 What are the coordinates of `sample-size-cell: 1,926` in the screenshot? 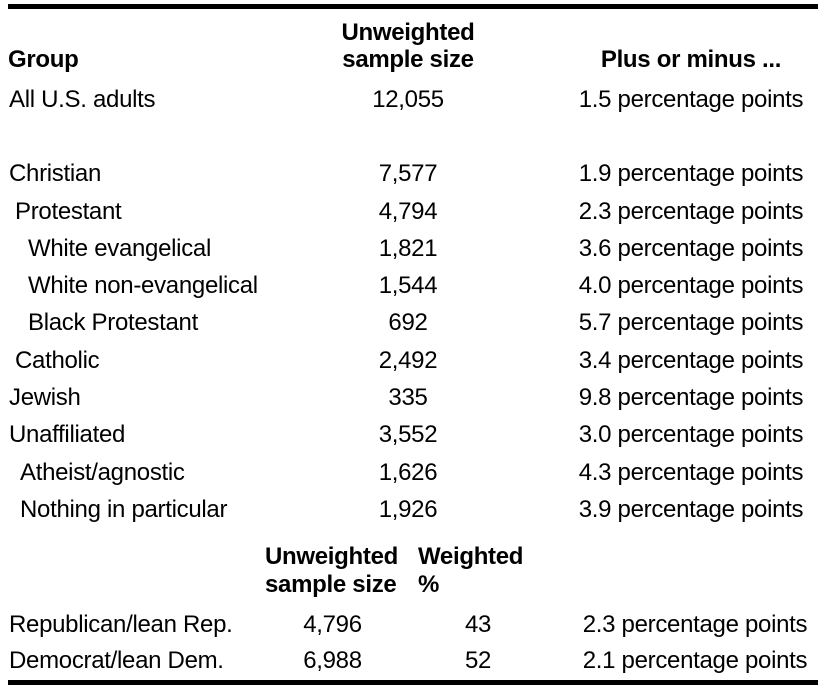 It's located at (408, 509).